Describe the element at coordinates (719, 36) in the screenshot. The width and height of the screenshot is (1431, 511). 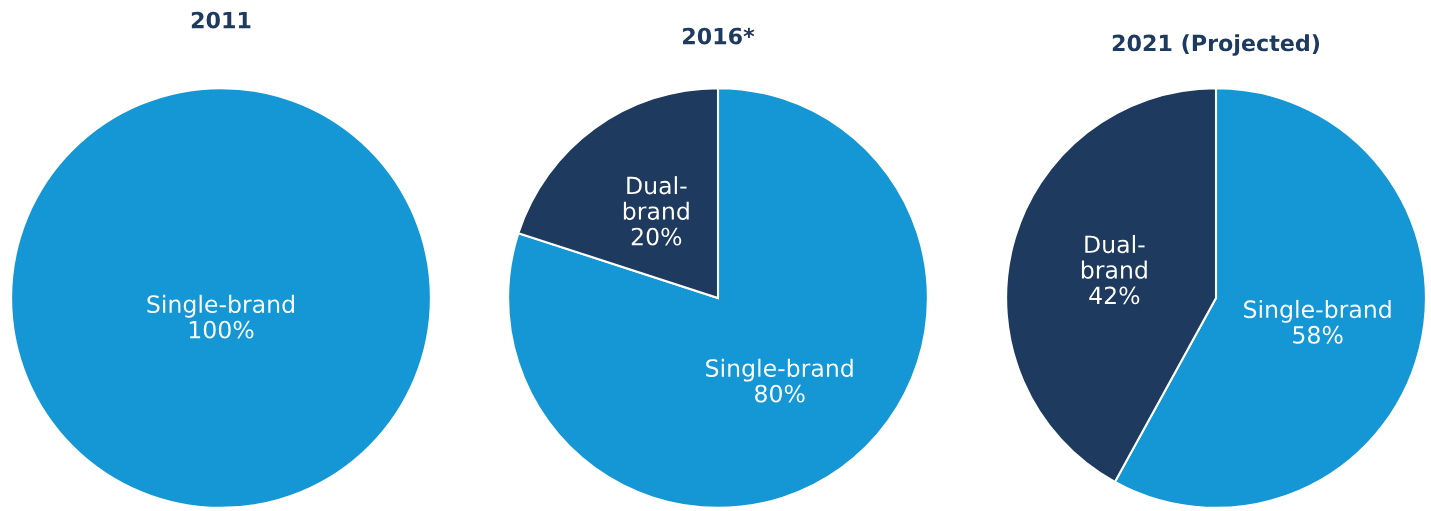
I see `chart-title: 2016*` at that location.